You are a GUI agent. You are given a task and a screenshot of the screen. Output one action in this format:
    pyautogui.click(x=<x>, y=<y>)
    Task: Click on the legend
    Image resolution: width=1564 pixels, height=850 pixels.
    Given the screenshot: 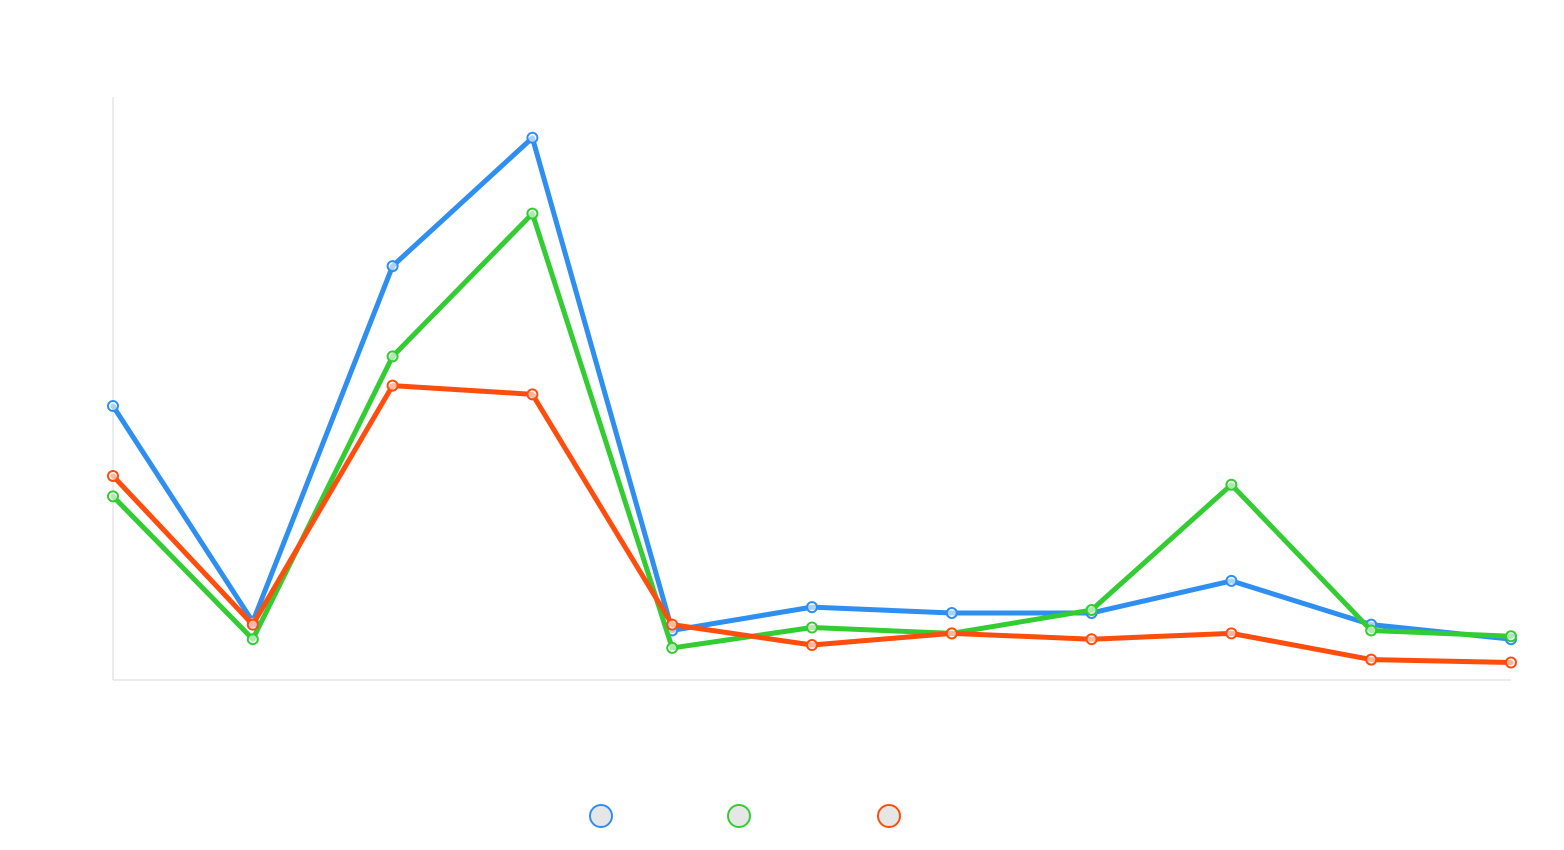 What is the action you would take?
    pyautogui.click(x=745, y=816)
    